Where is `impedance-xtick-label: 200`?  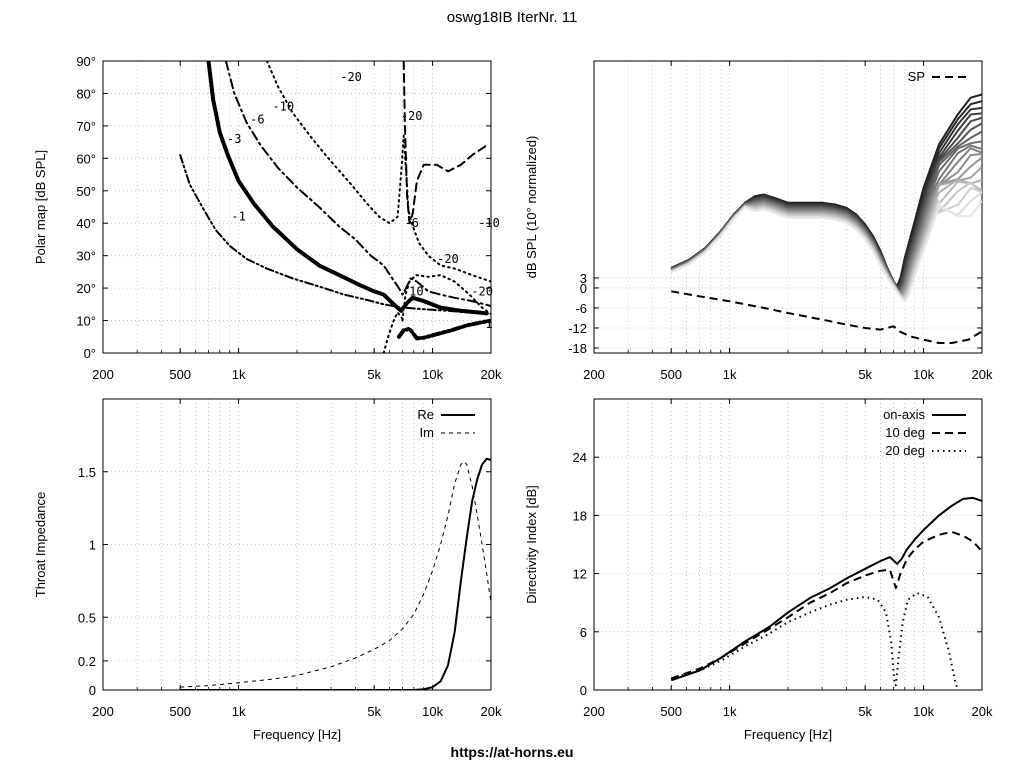 impedance-xtick-label: 200 is located at coordinates (103, 711).